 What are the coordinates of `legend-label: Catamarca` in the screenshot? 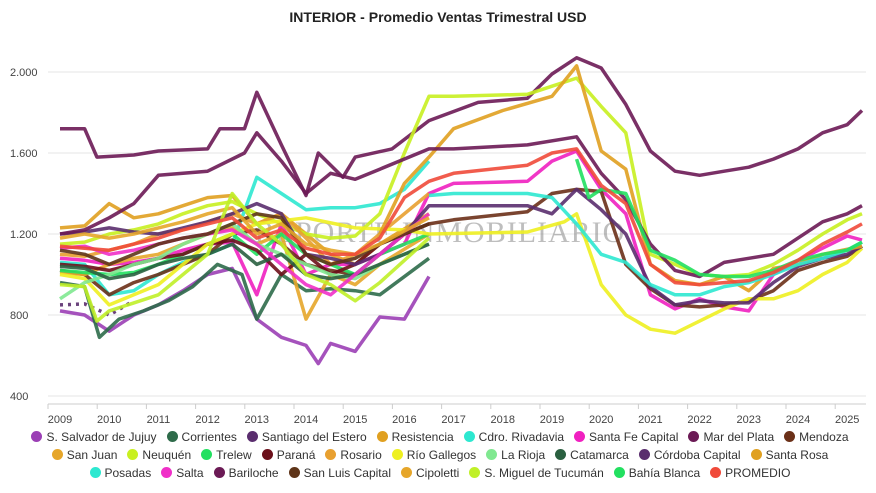 It's located at (599, 454).